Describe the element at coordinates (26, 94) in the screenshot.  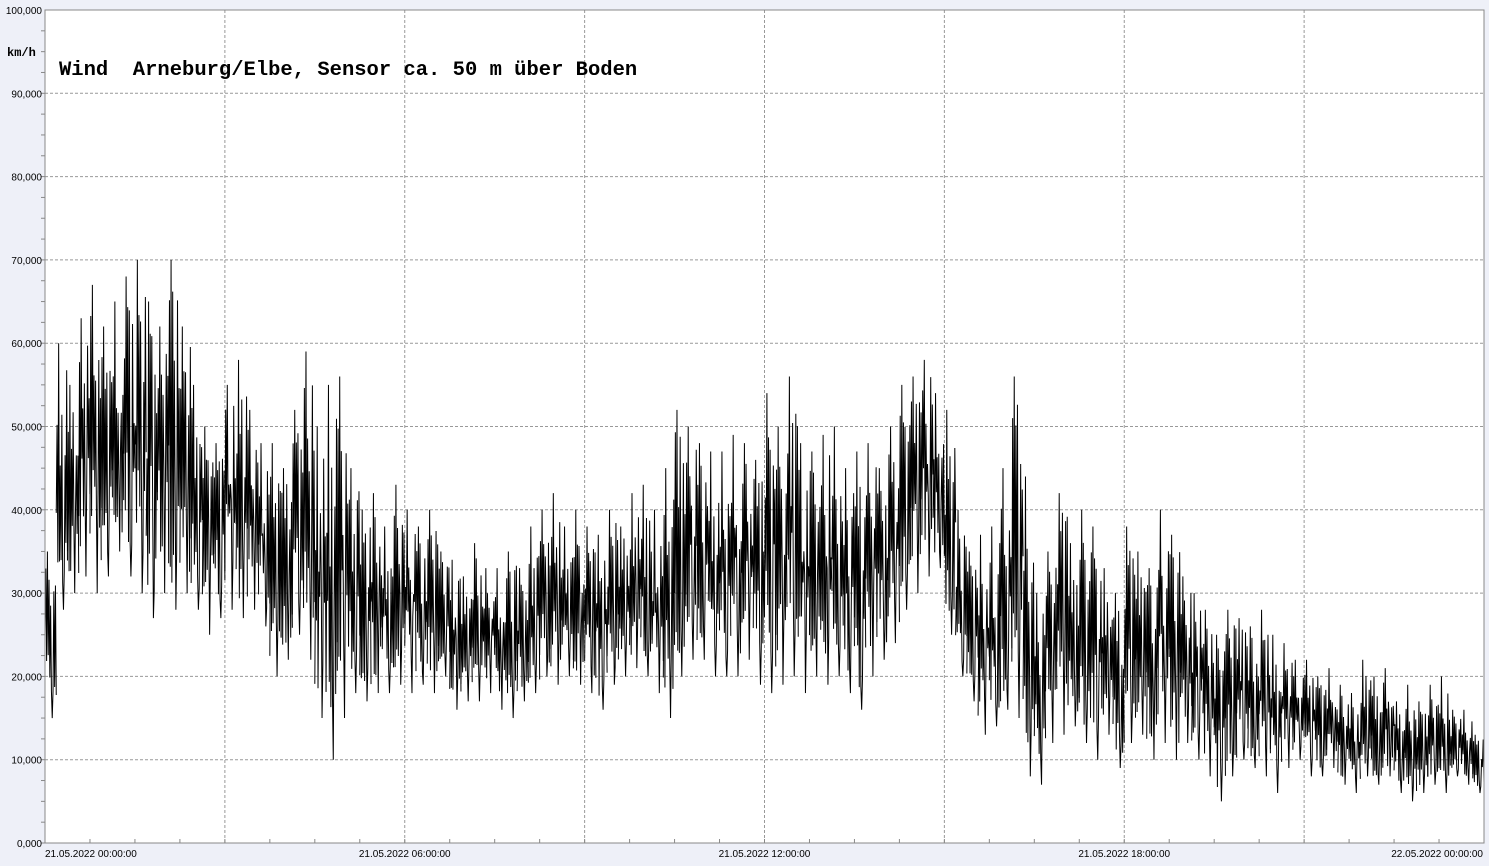
I see `y-tick-label: 90,000` at that location.